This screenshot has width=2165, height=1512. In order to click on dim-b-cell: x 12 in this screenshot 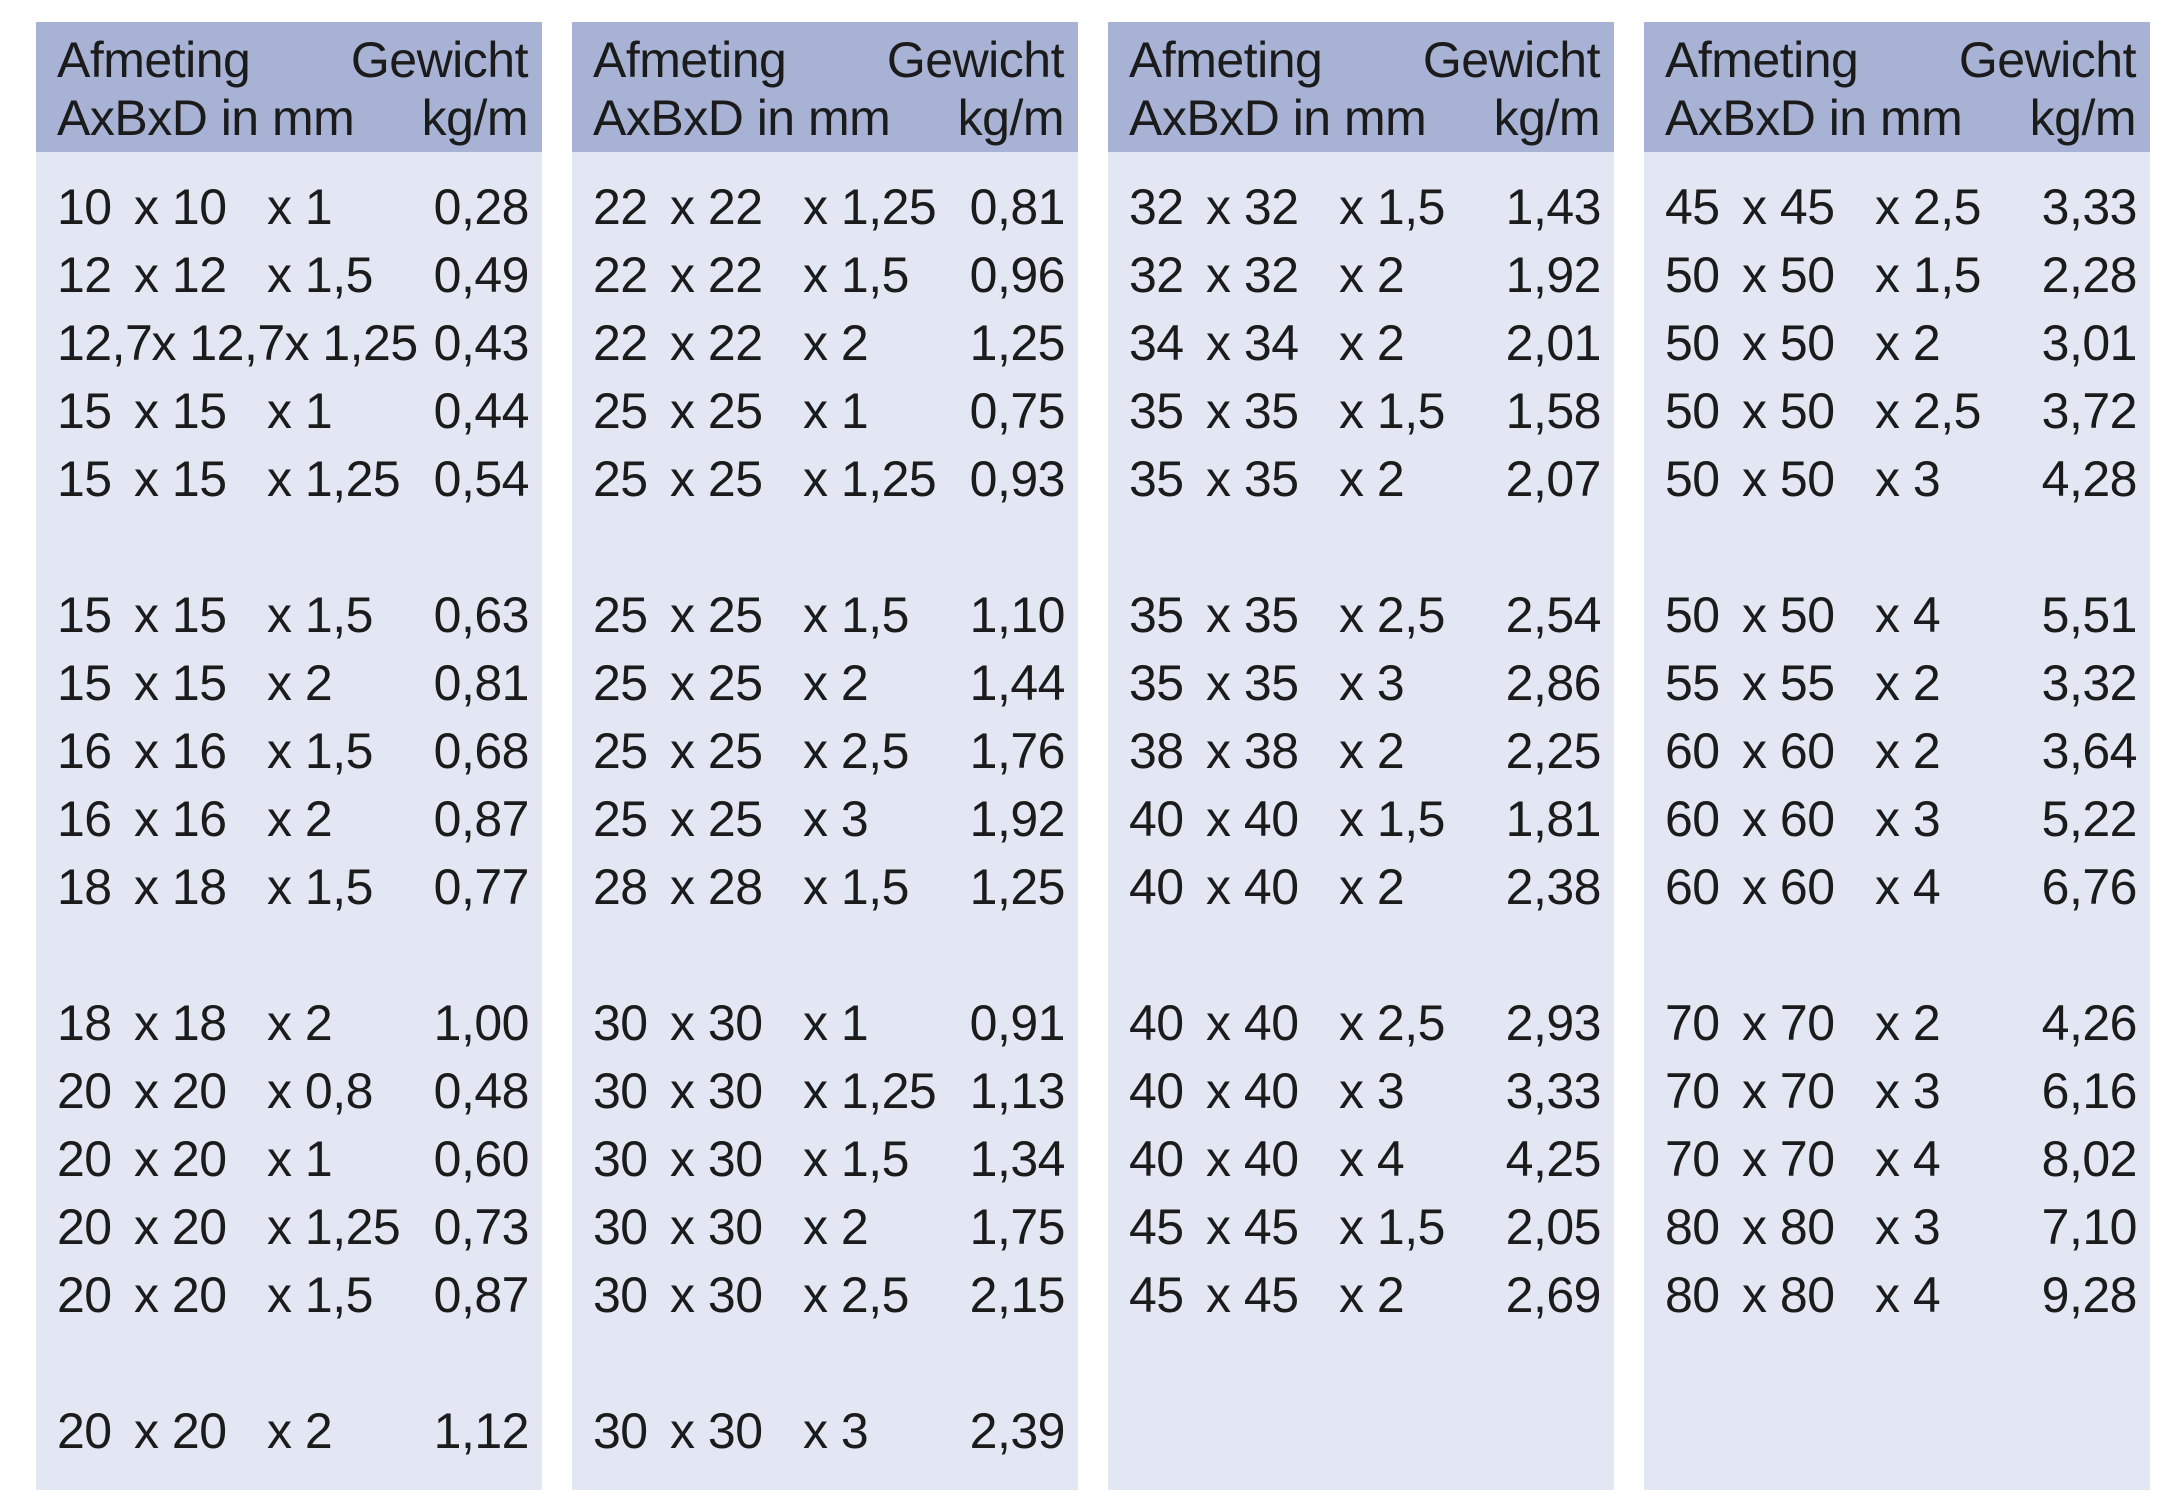, I will do `click(180, 275)`.